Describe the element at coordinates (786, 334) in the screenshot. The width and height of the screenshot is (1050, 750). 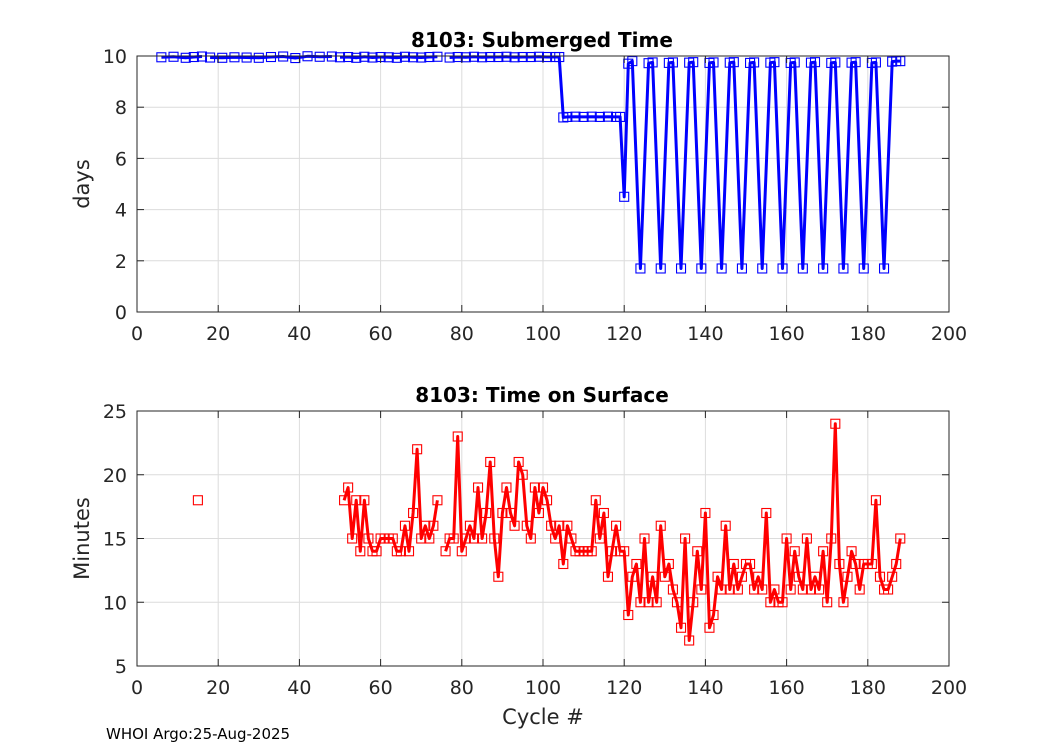
I see `x-tick-label: 160` at that location.